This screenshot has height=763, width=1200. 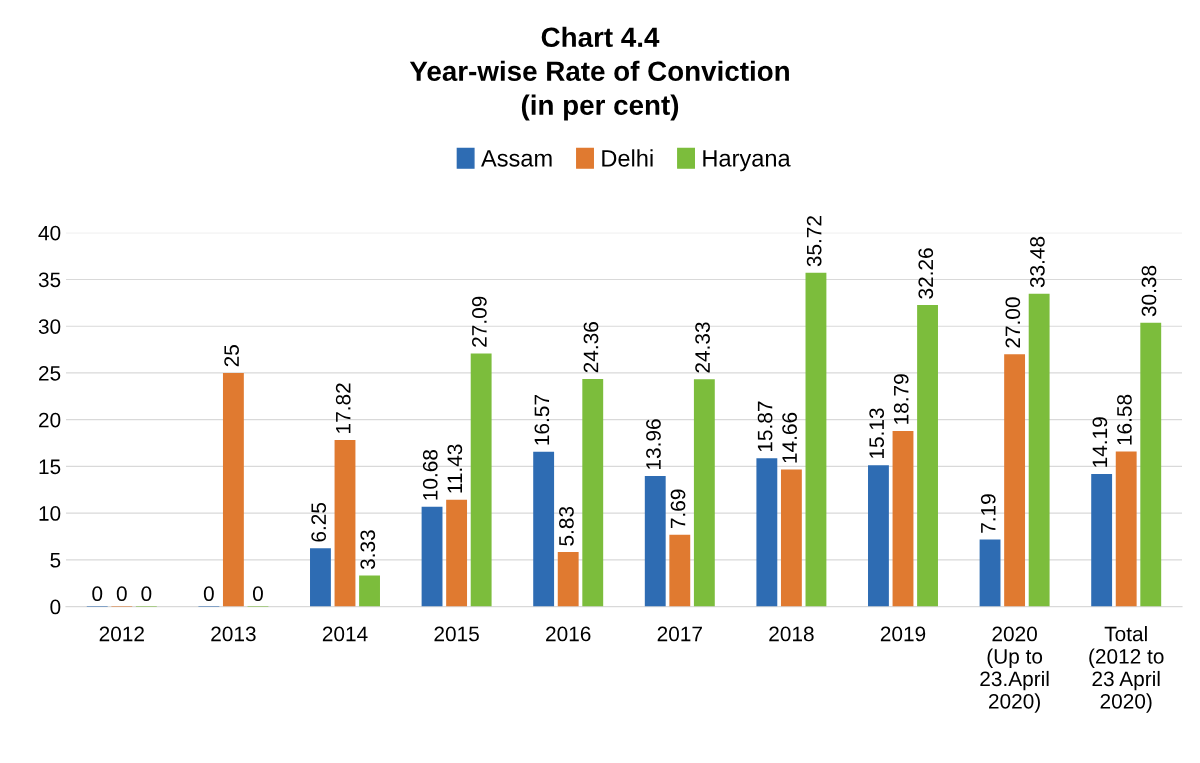 What do you see at coordinates (789, 437) in the screenshot?
I see `data-label: 14.66` at bounding box center [789, 437].